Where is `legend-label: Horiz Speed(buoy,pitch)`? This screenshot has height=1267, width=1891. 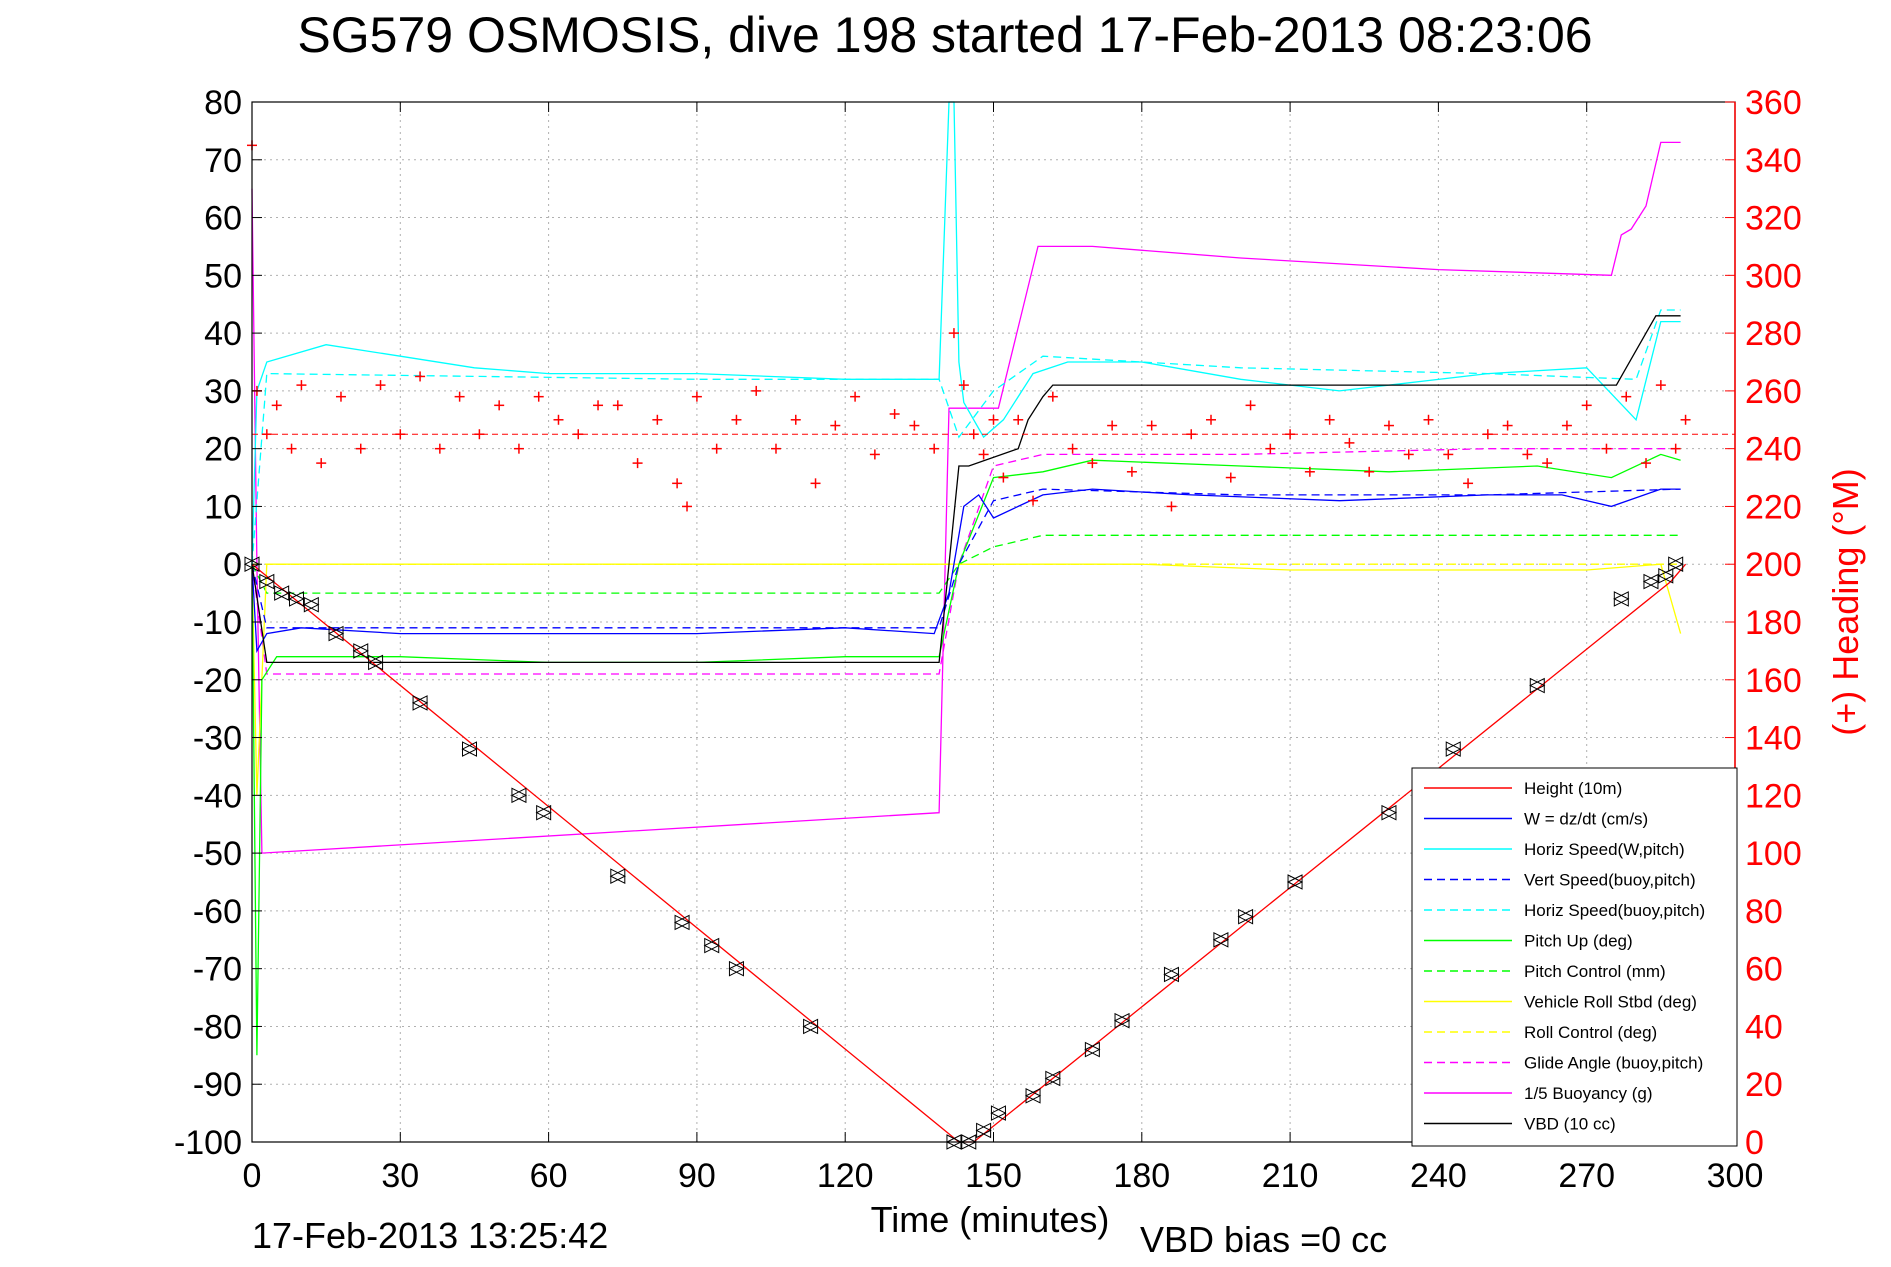
legend-label: Horiz Speed(buoy,pitch) is located at coordinates (1614, 910).